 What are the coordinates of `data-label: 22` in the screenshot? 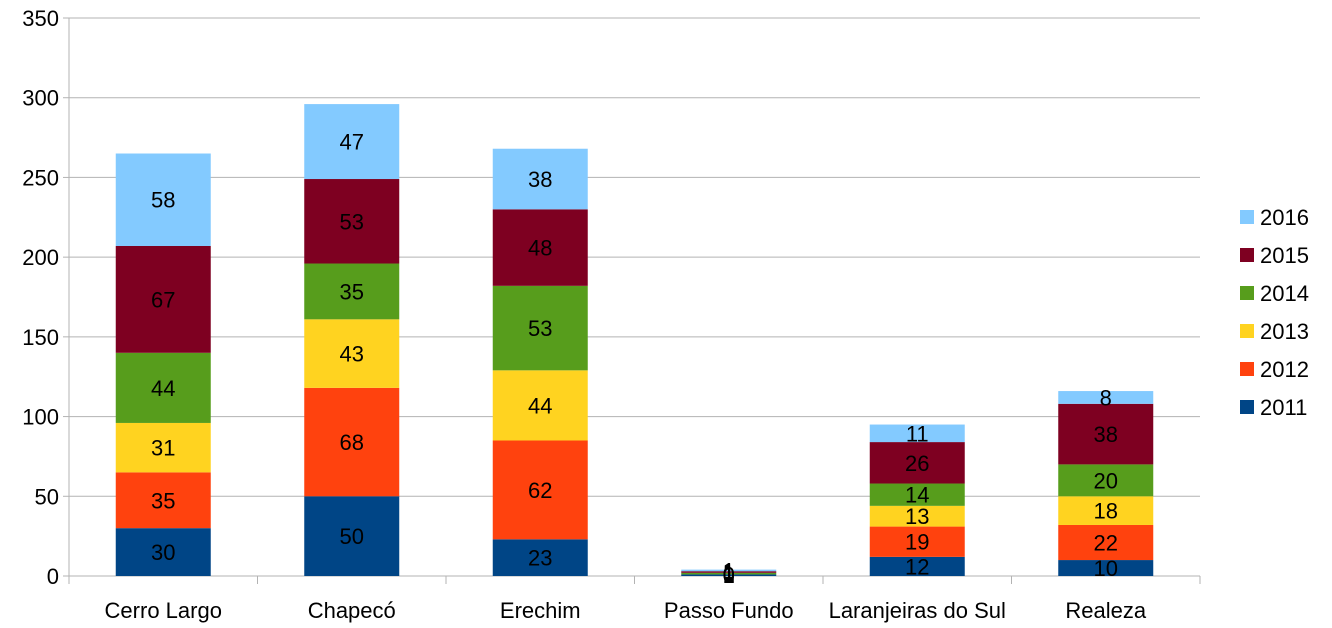 It's located at (1106, 543).